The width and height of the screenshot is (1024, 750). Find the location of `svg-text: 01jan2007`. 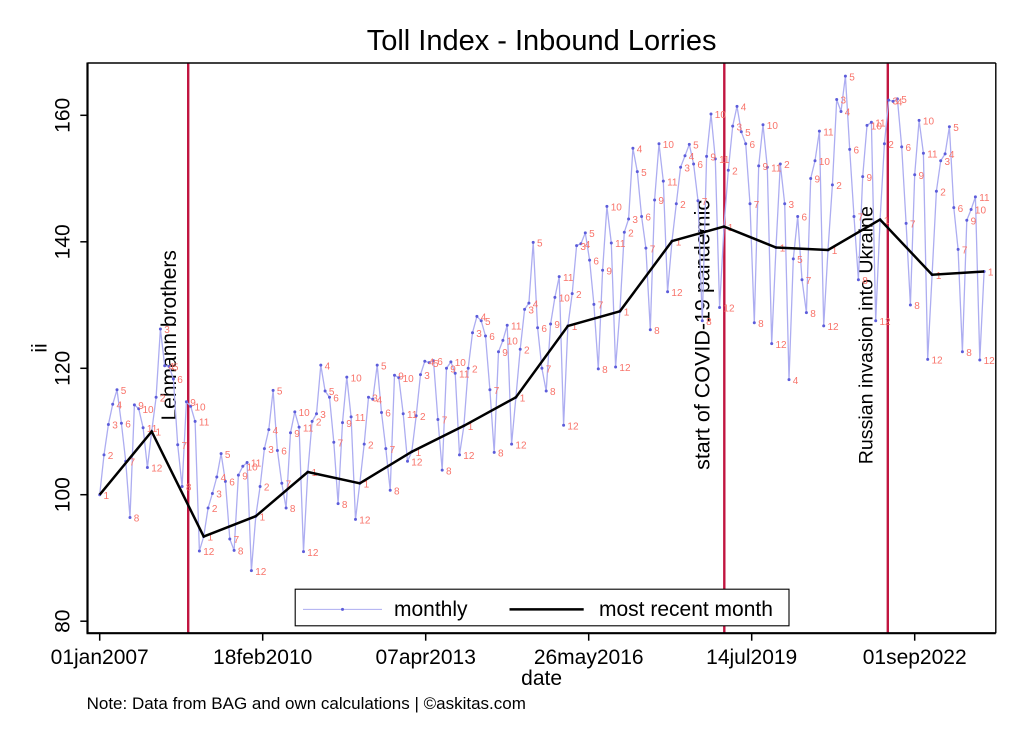

svg-text: 01jan2007 is located at coordinates (100, 657).